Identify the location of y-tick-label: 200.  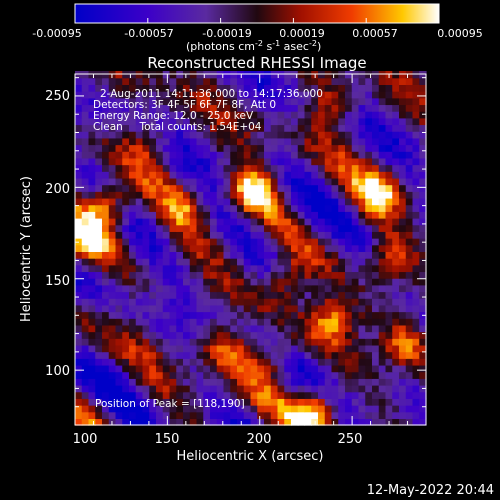
(57, 189).